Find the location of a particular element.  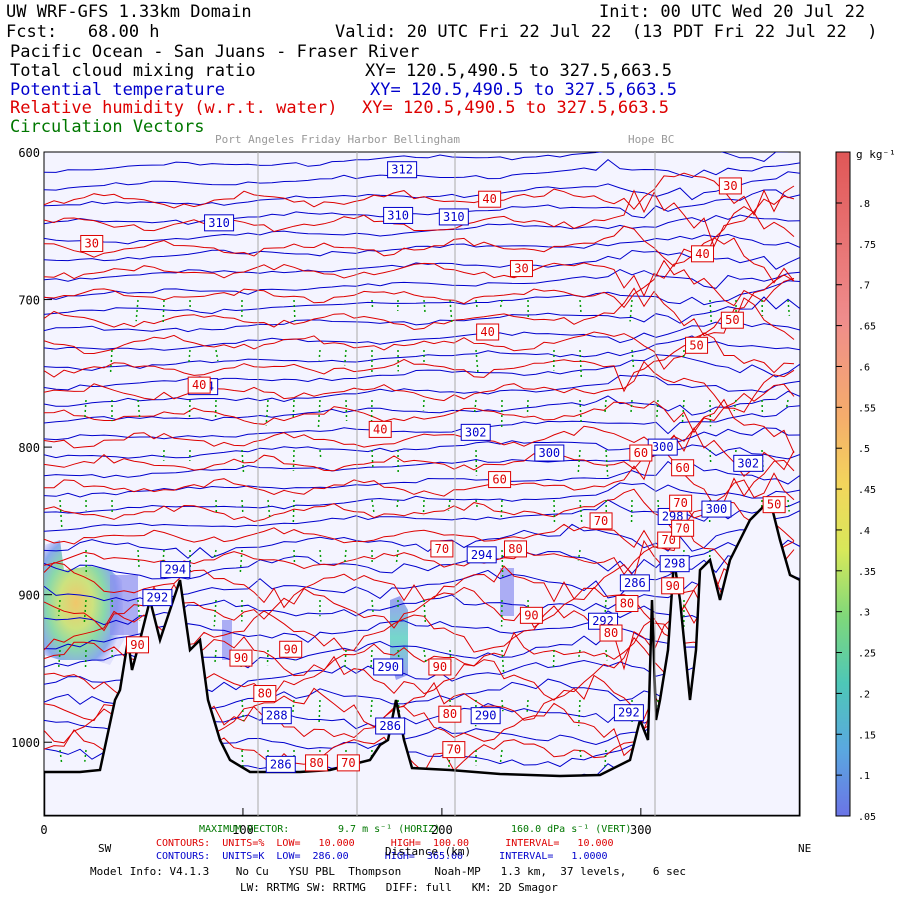

rh-contour-label: 40 is located at coordinates (702, 254).